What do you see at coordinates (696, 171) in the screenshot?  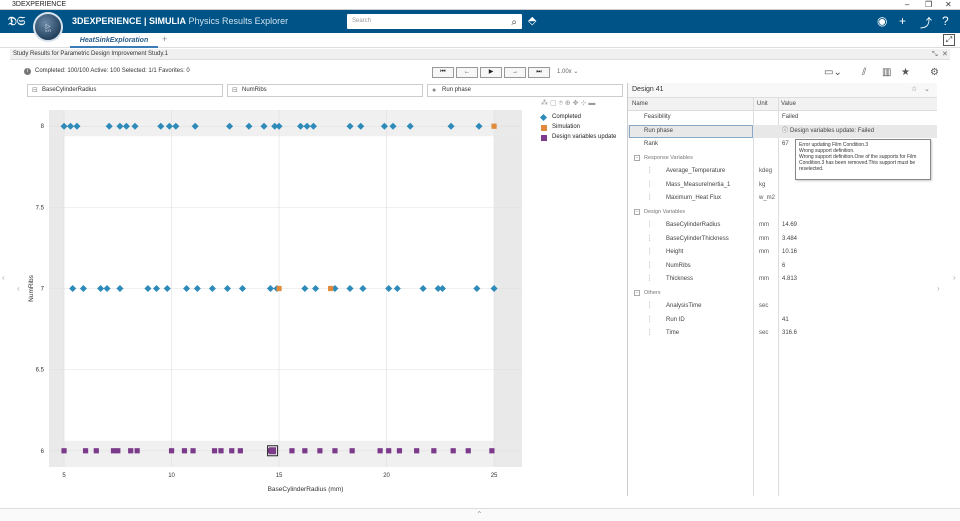 I see `property-name: Average_Temperature` at bounding box center [696, 171].